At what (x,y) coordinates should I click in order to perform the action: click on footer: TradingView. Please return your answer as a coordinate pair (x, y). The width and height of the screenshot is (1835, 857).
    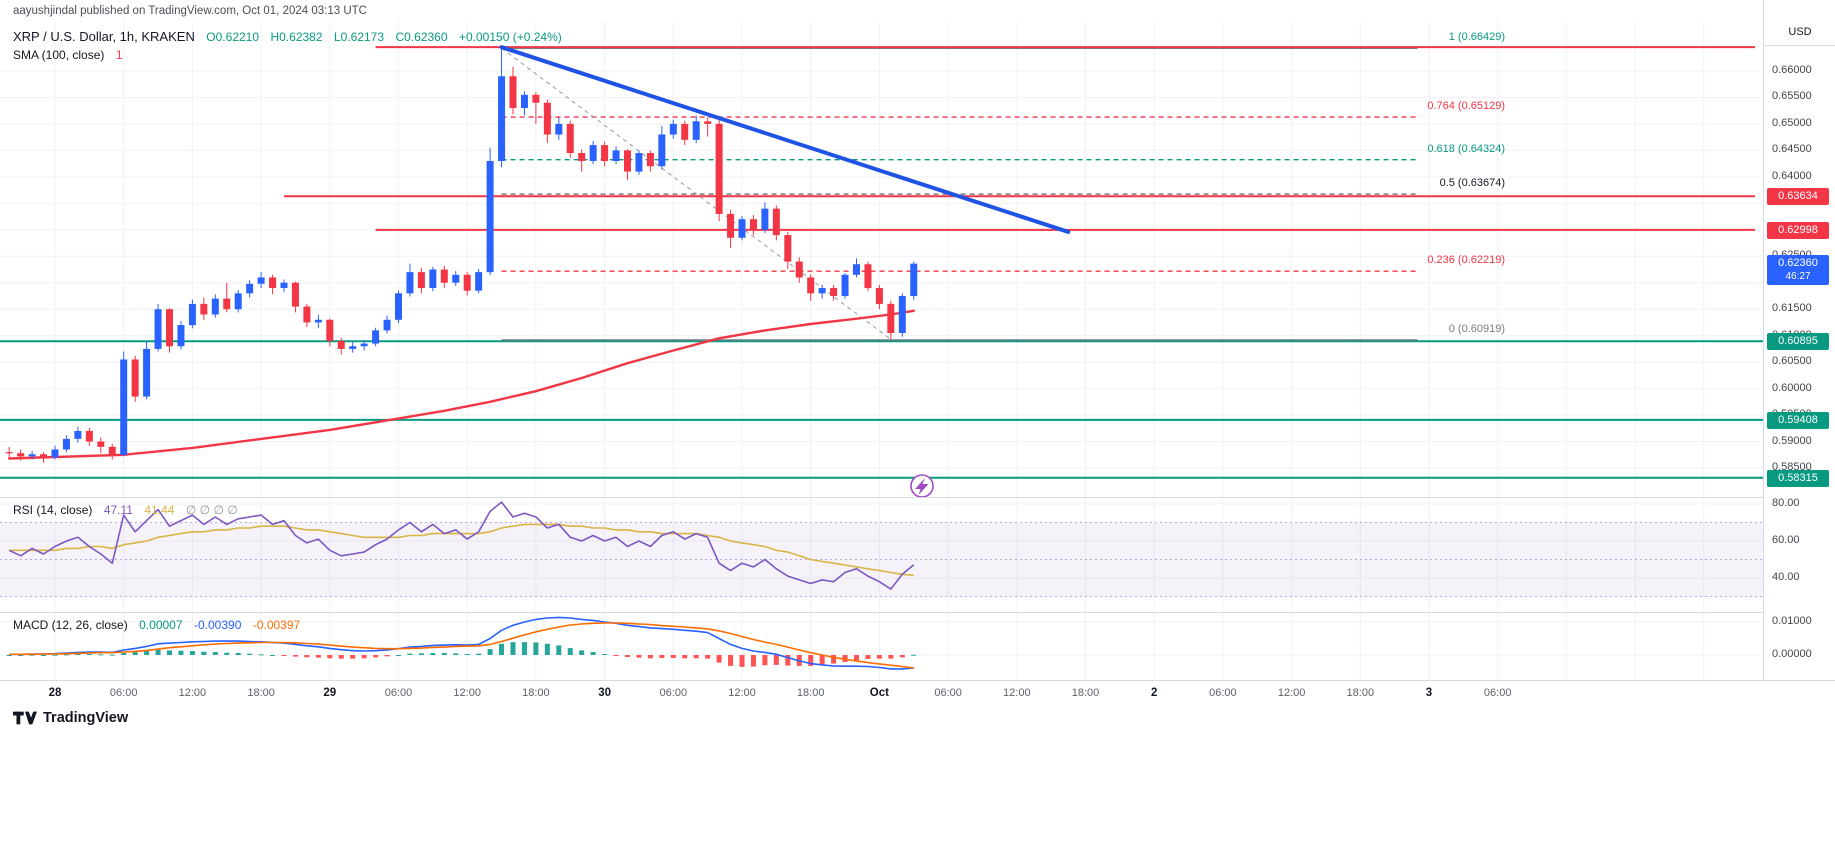
    Looking at the image, I should click on (70, 718).